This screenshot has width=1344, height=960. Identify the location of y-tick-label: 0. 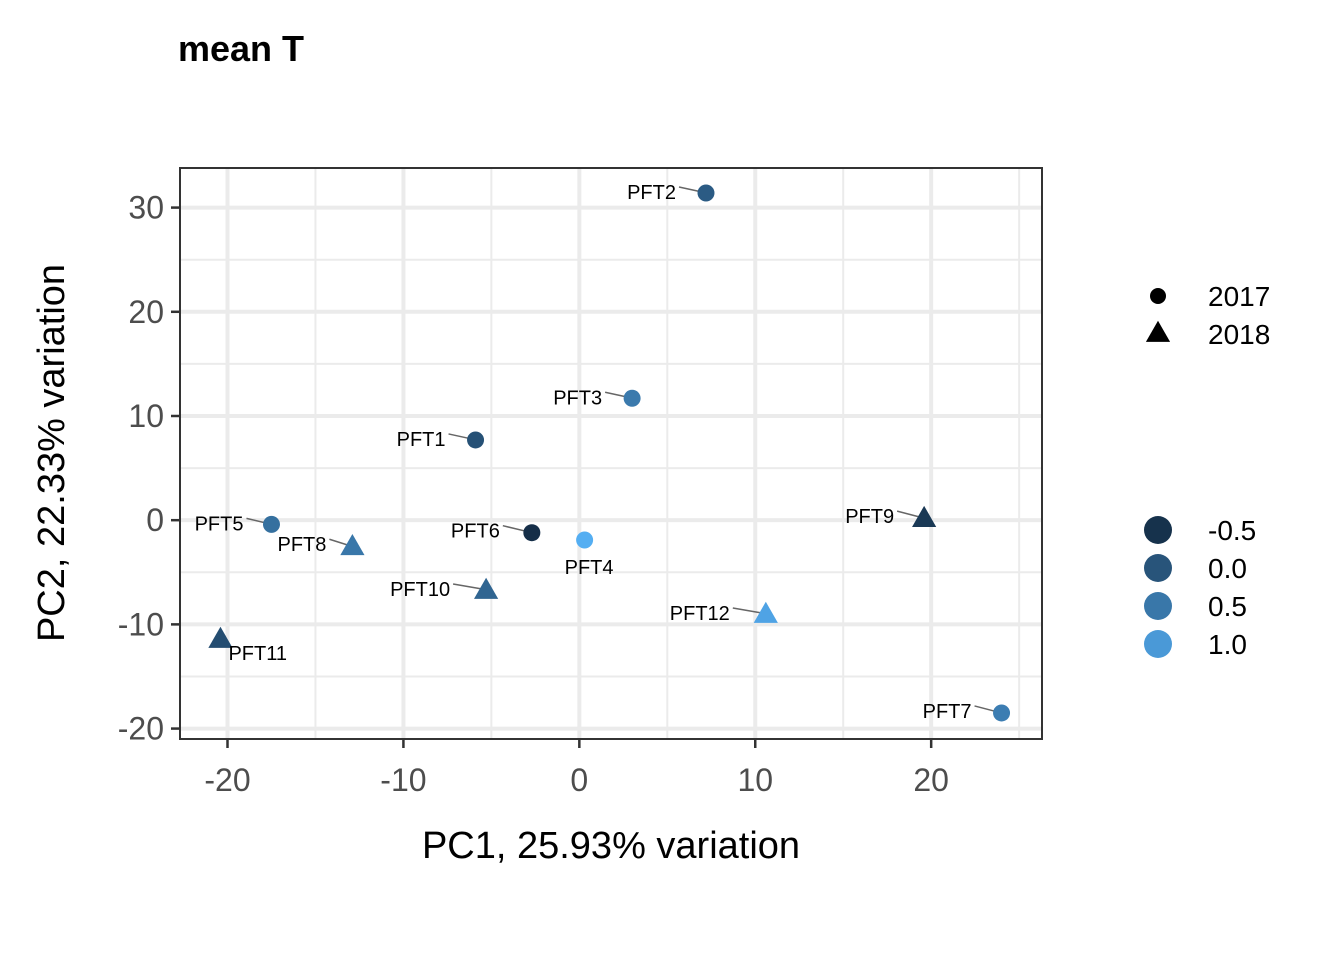
(155, 520).